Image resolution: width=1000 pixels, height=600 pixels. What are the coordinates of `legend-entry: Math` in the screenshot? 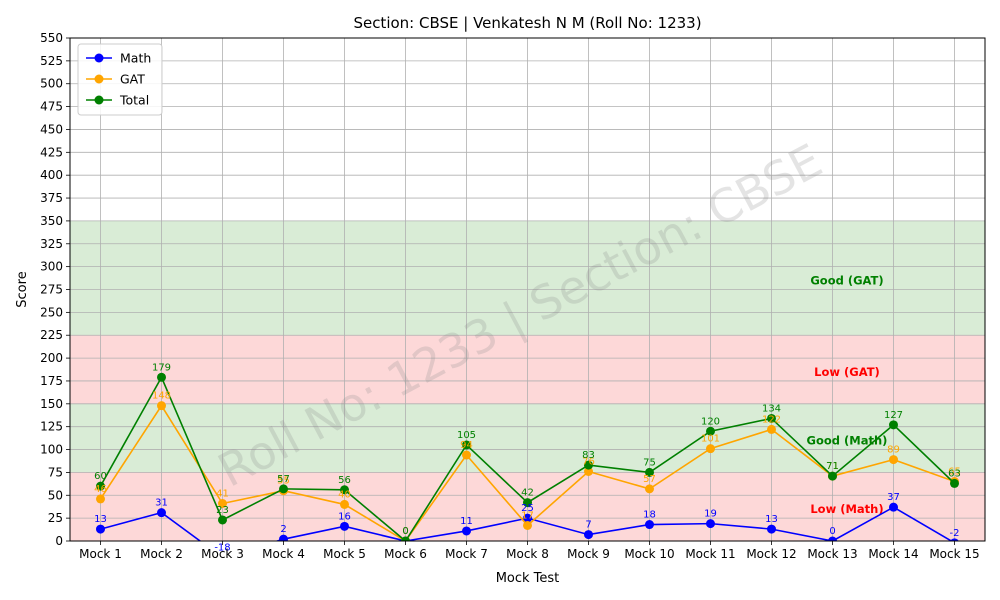 It's located at (135, 58).